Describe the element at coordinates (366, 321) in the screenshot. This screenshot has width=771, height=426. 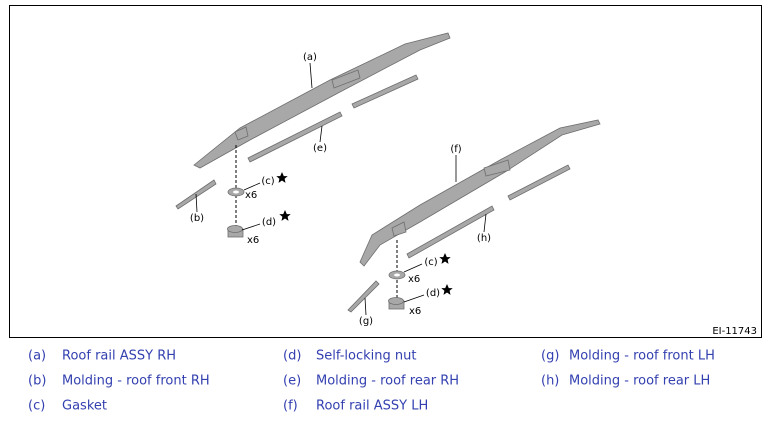
I see `callout: (g)` at that location.